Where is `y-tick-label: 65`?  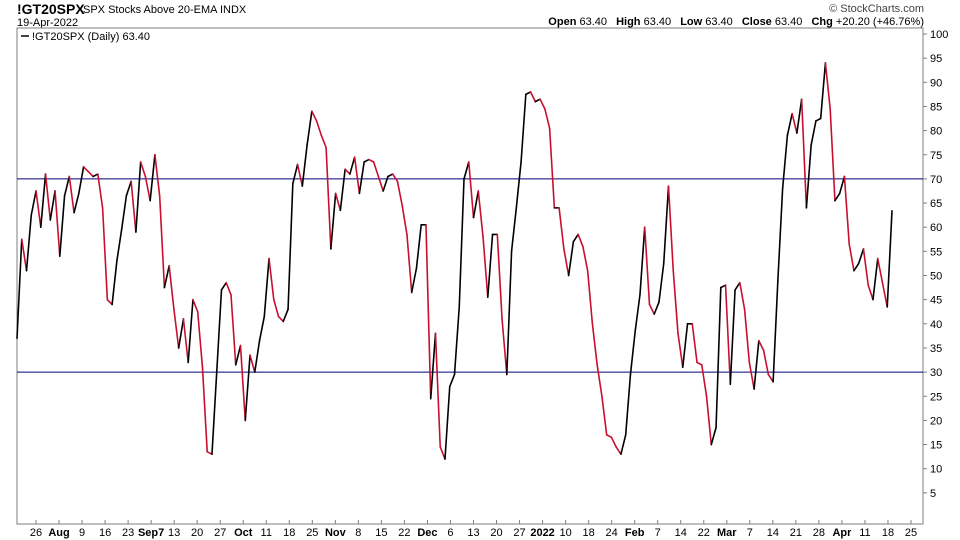 y-tick-label: 65 is located at coordinates (936, 204).